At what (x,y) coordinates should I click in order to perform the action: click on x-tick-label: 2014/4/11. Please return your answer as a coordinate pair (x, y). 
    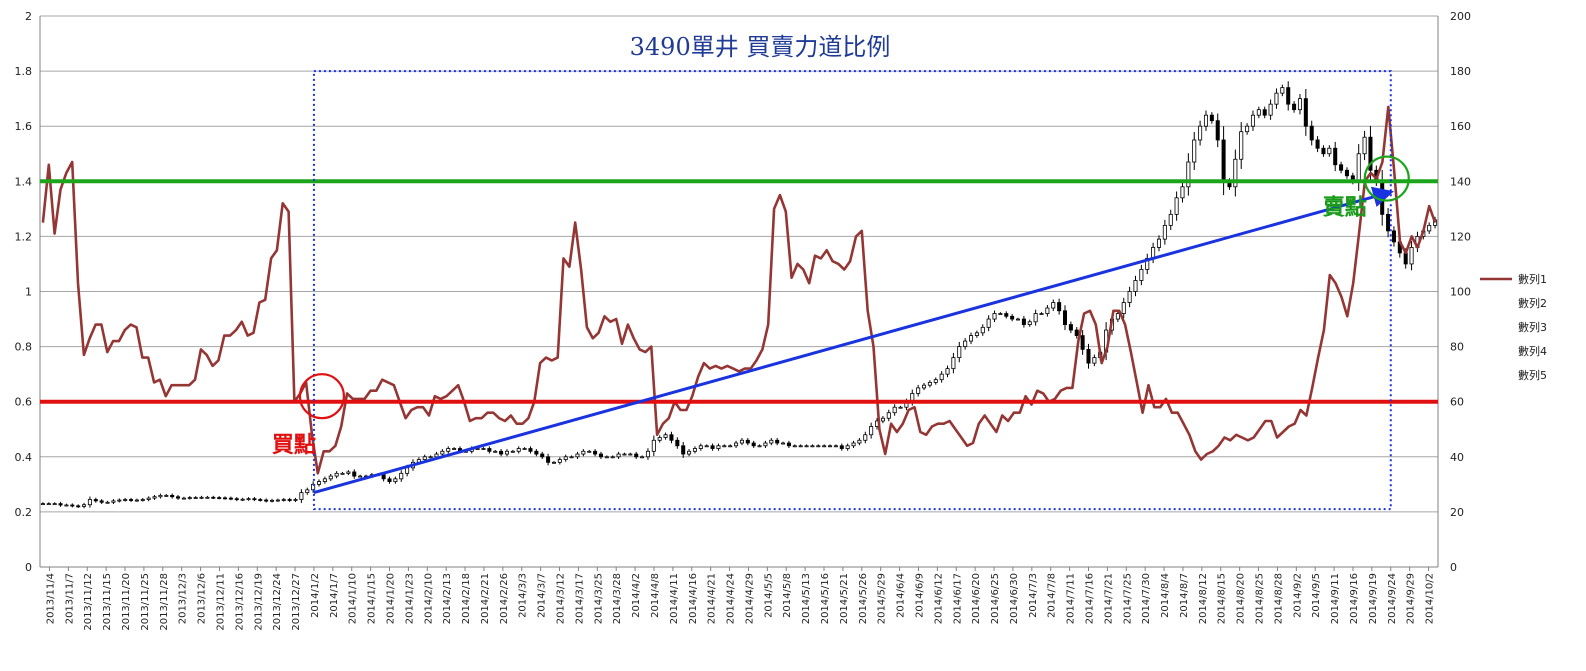
    Looking at the image, I should click on (674, 598).